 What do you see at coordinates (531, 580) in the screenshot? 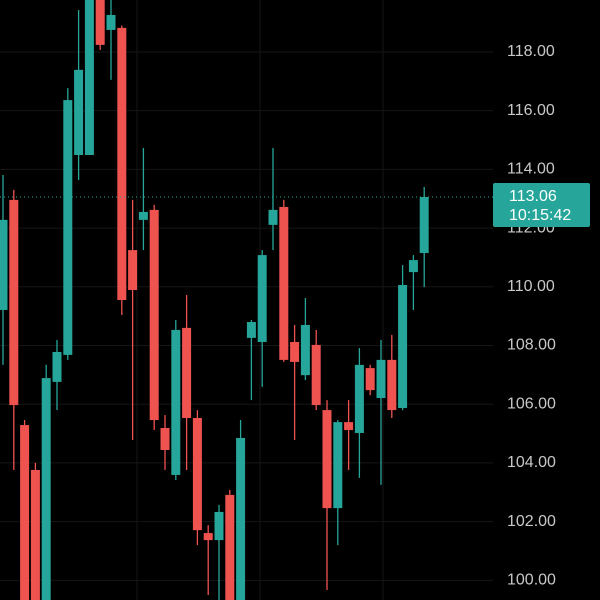
I see `y-tick-label: 100.00` at bounding box center [531, 580].